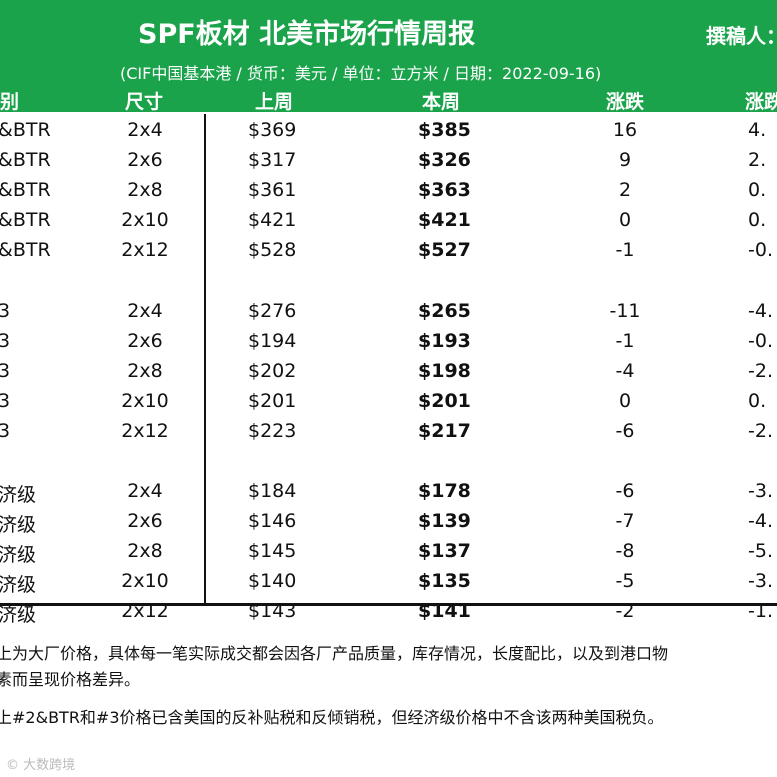 The image size is (777, 777). Describe the element at coordinates (272, 220) in the screenshot. I see `last-week-price-cell: $421` at that location.